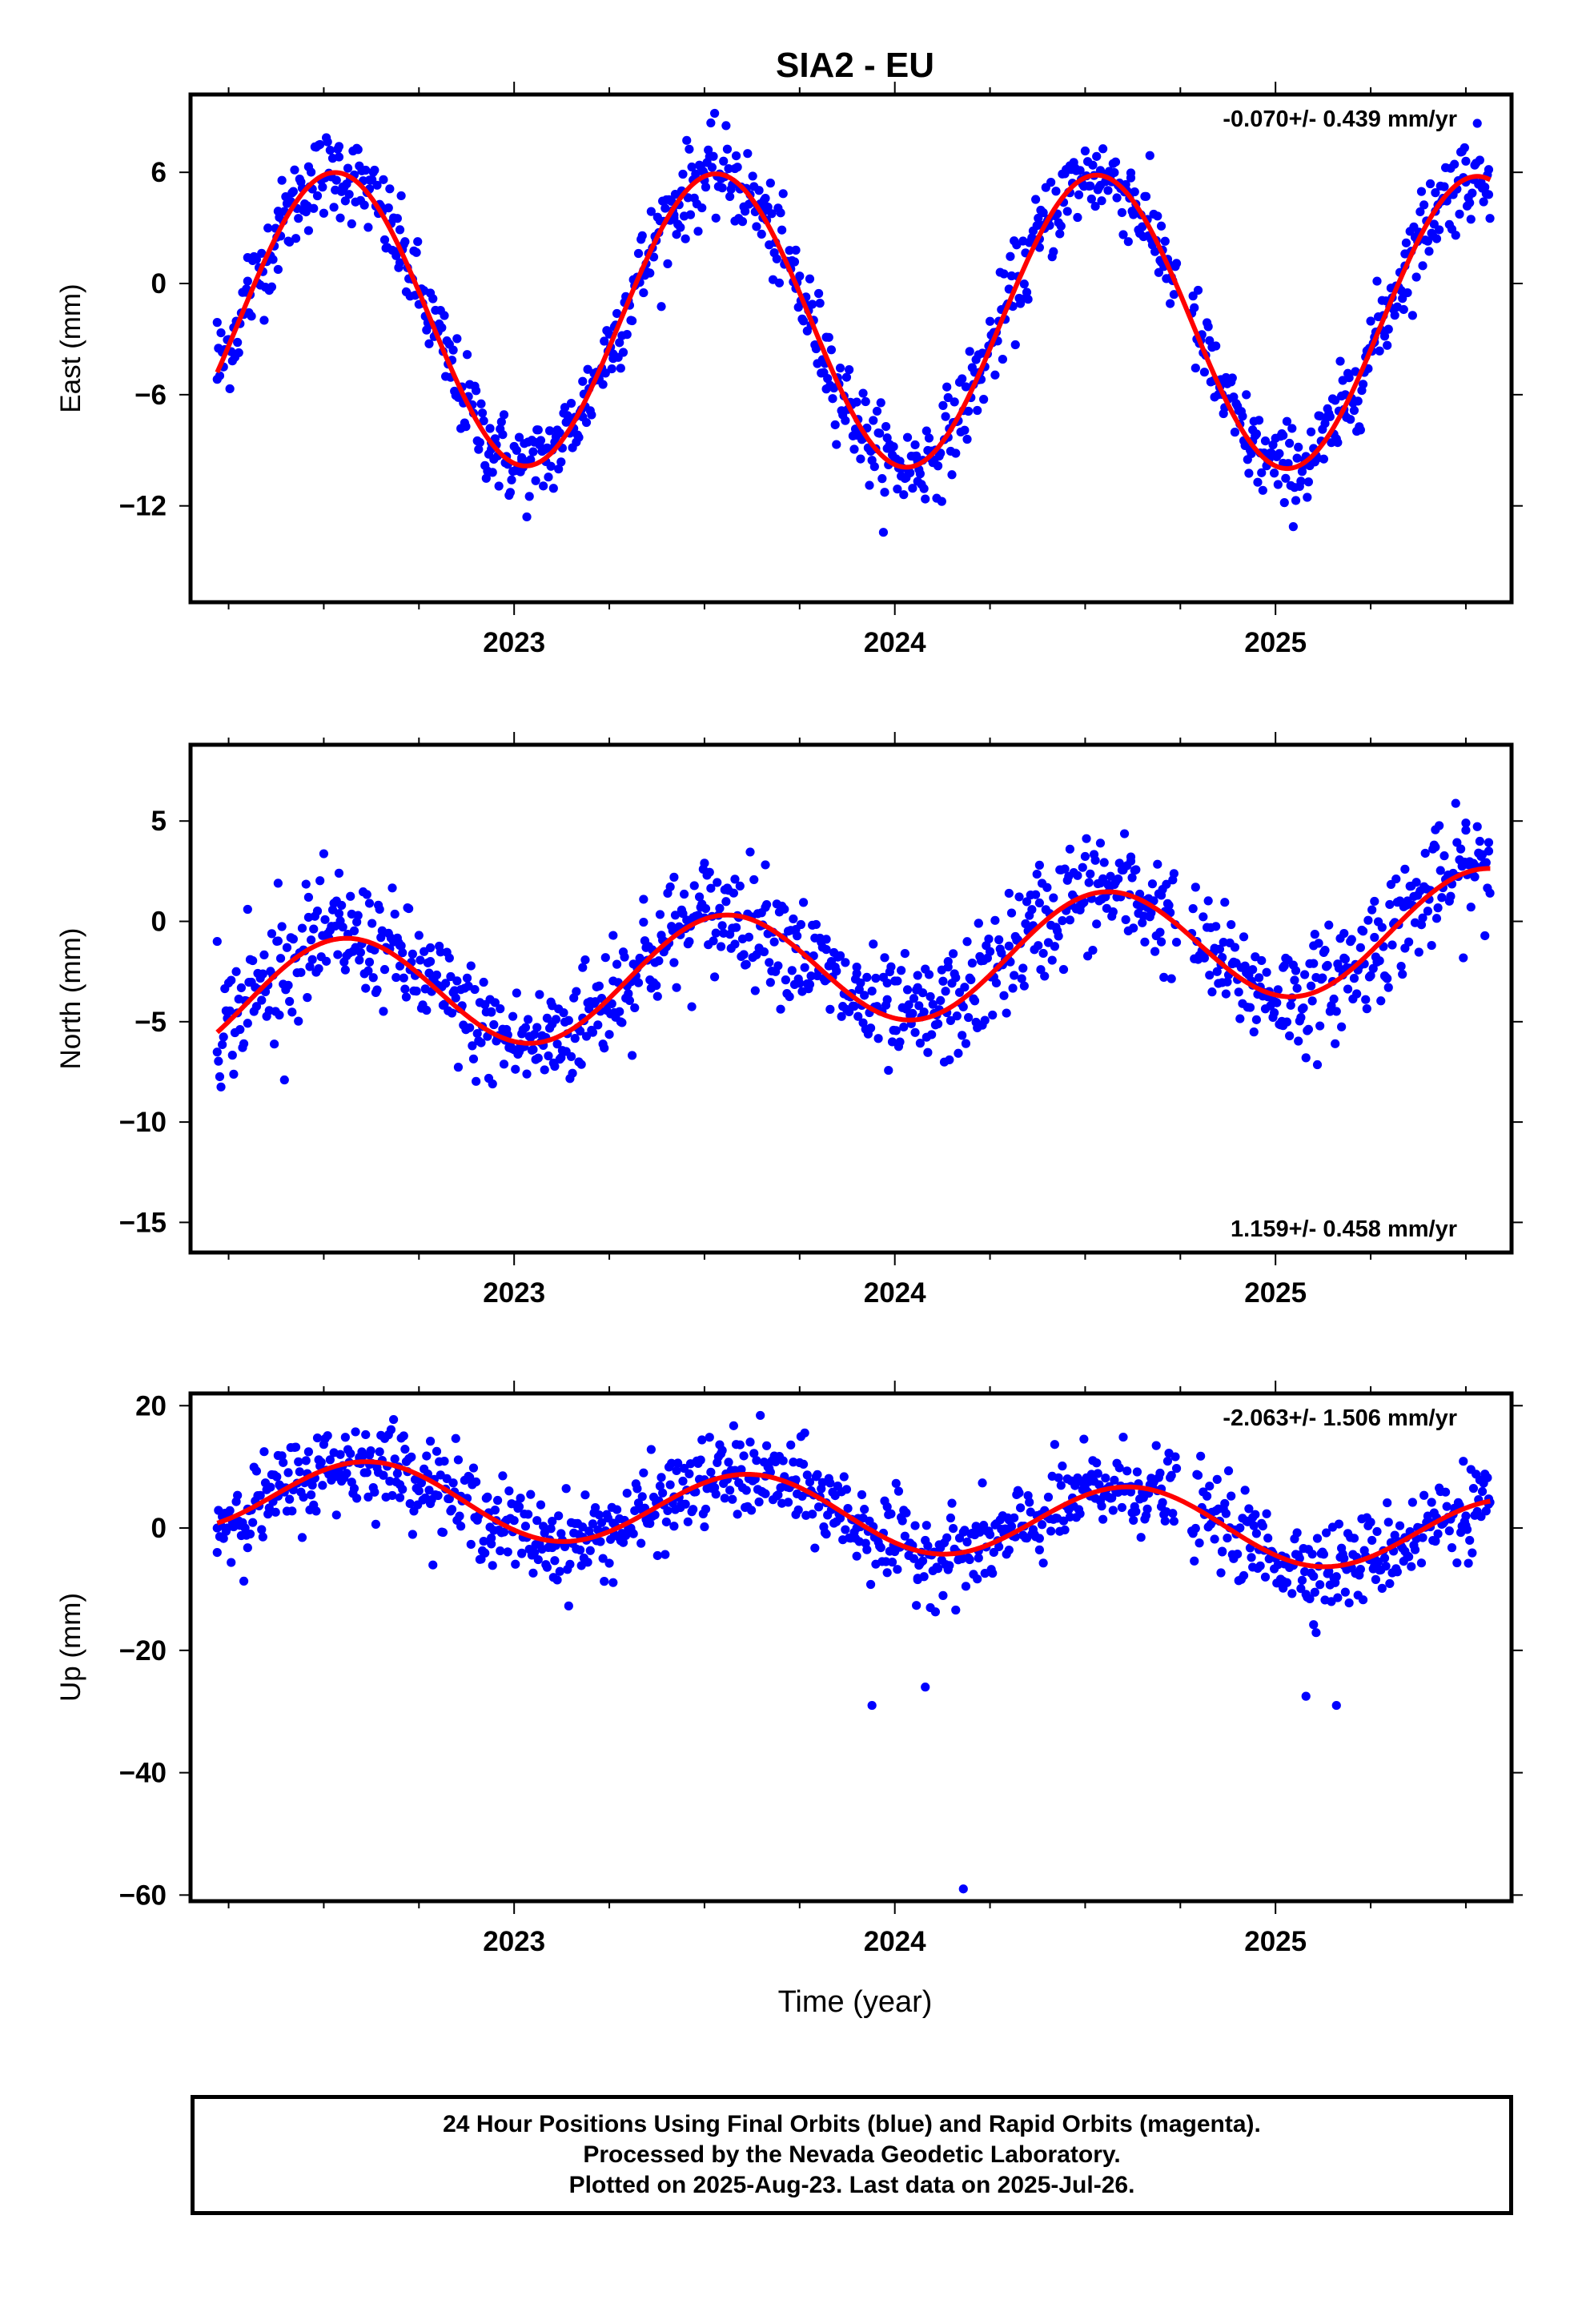 Image resolution: width=1582 pixels, height=2324 pixels. What do you see at coordinates (151, 1405) in the screenshot?
I see `y-tick-label: 20` at bounding box center [151, 1405].